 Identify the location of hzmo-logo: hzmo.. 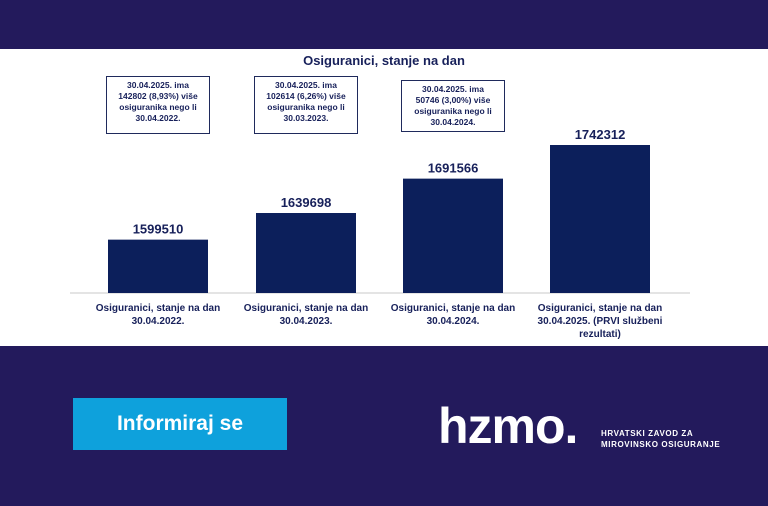
(508, 426).